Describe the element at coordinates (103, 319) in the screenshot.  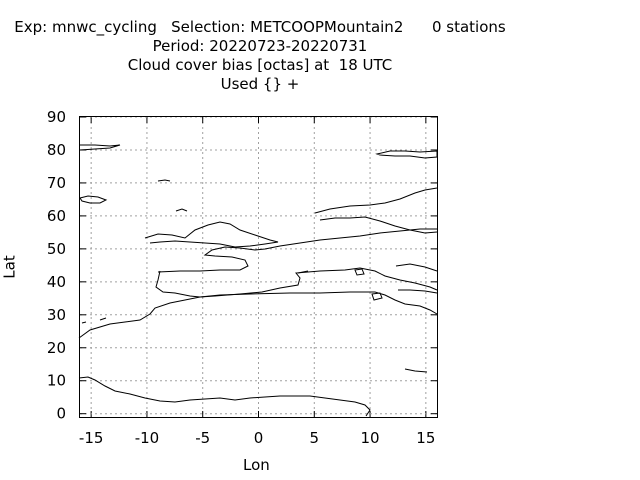
I see `coastline-madeira` at that location.